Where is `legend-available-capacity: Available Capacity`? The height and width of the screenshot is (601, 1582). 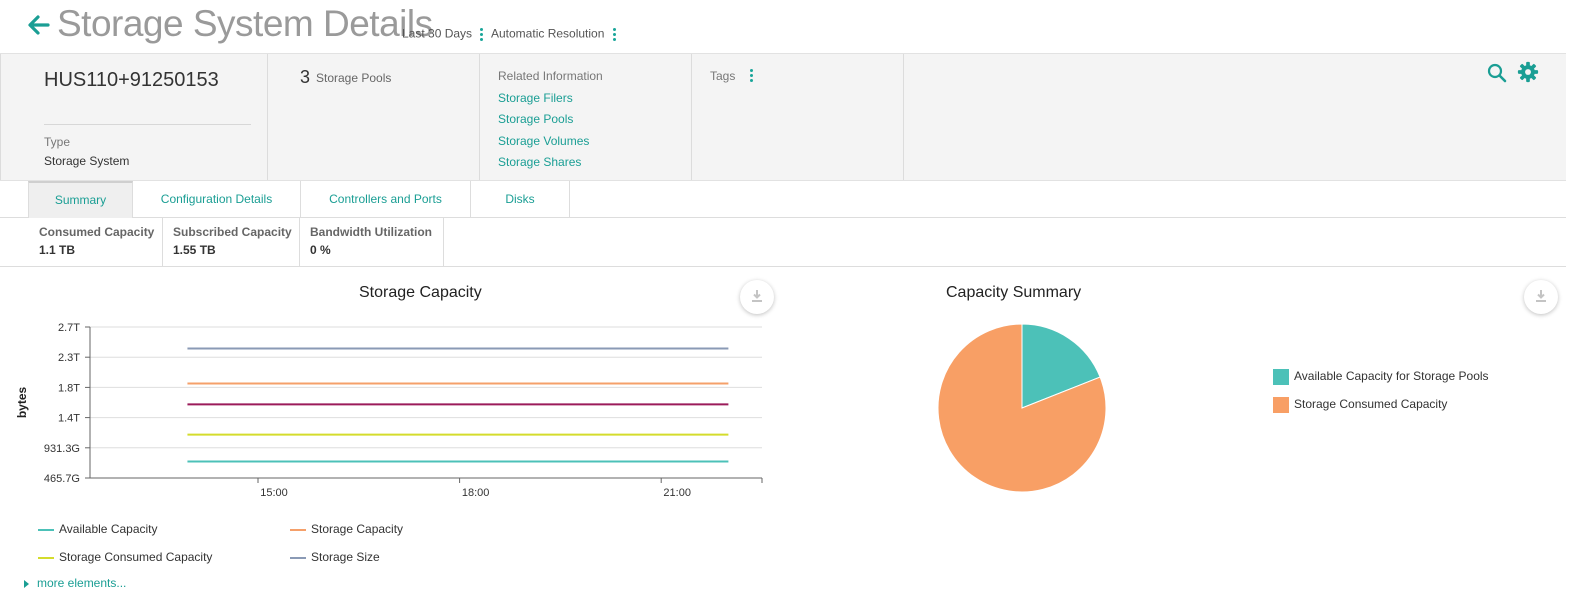 legend-available-capacity: Available Capacity is located at coordinates (98, 529).